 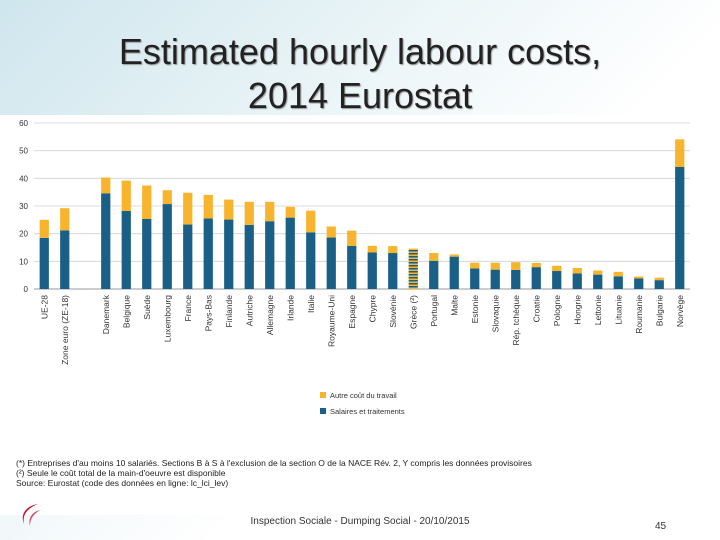 I want to click on y-tick-label: 60, so click(x=23, y=123).